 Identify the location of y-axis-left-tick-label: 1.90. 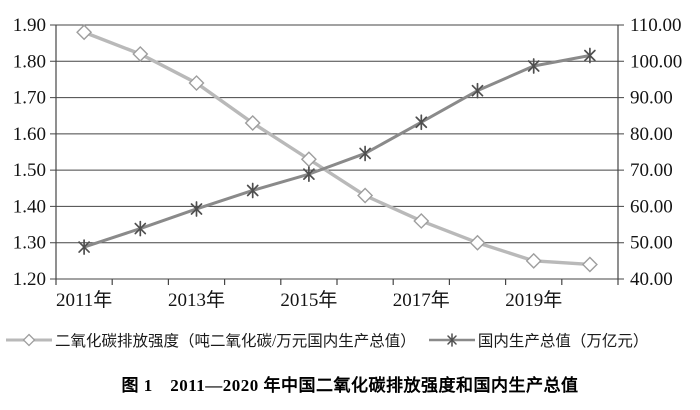
(29, 25).